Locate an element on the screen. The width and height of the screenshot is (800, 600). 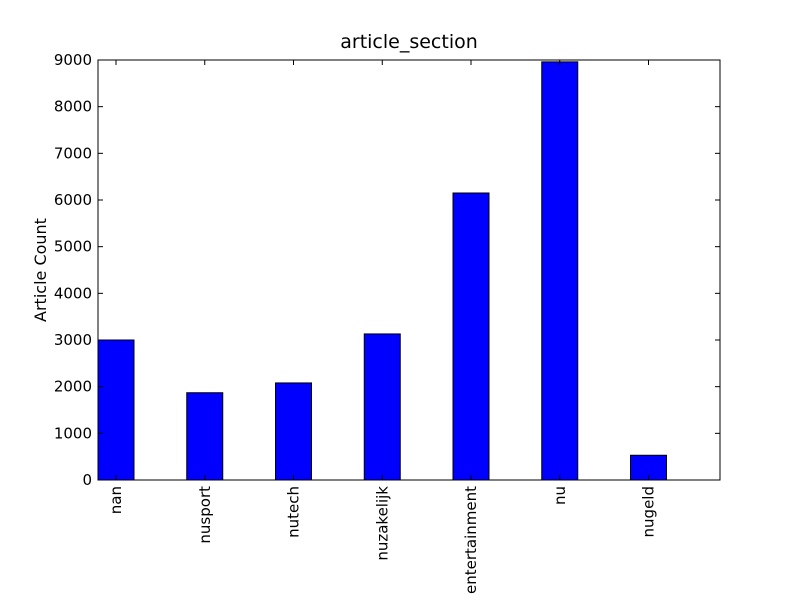
x-tick-label: entertainment is located at coordinates (471, 540).